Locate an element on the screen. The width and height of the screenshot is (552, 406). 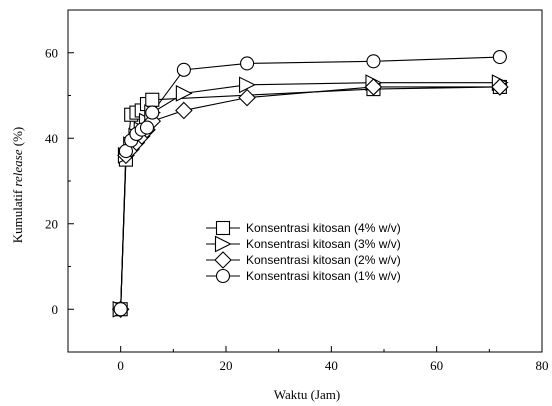
x-tick-label: 60 is located at coordinates (436, 365).